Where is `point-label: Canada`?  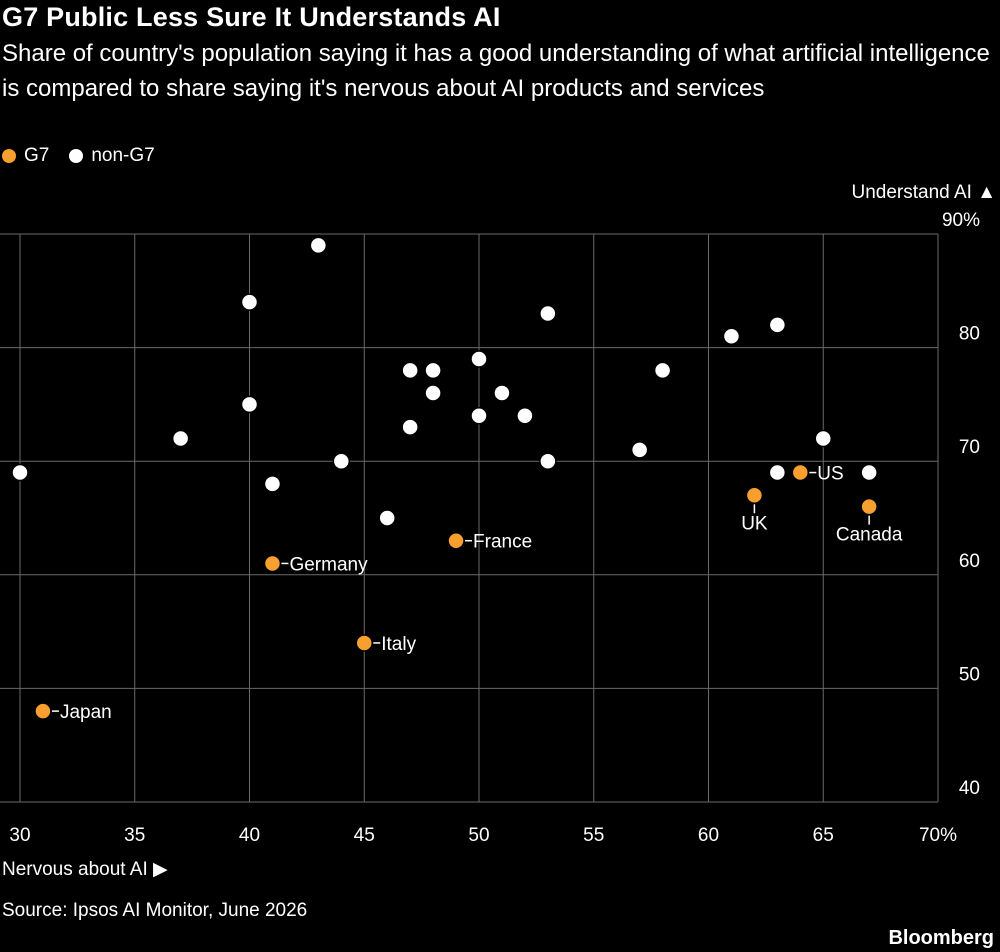 point-label: Canada is located at coordinates (869, 535).